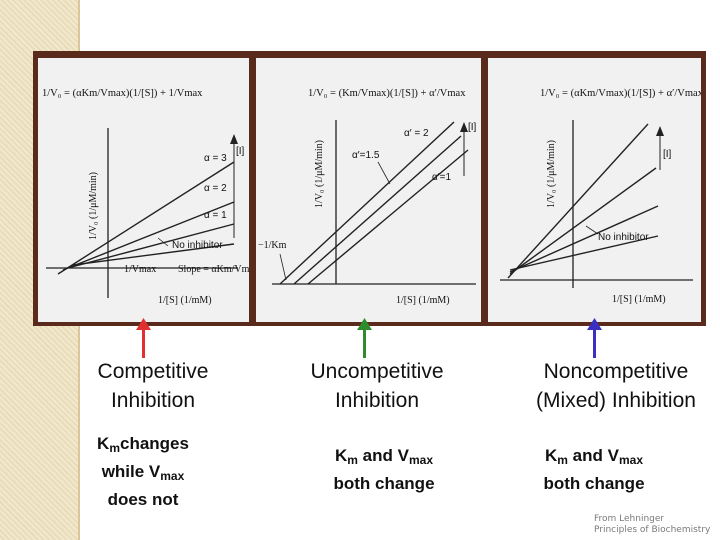 This screenshot has height=540, width=720. I want to click on title-noncompetitive-line2: (Mixed) Inhibition, so click(616, 400).